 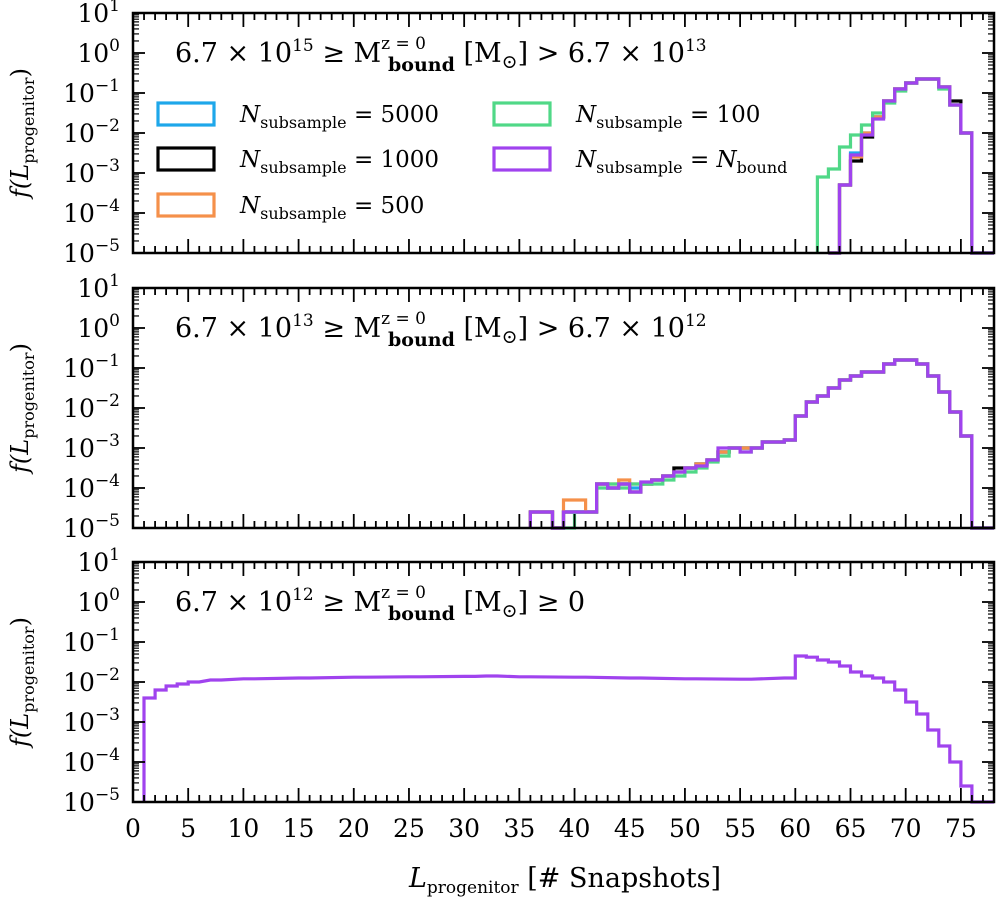 What do you see at coordinates (681, 162) in the screenshot?
I see `legend-label-bound: Nsubsample = Nbound` at bounding box center [681, 162].